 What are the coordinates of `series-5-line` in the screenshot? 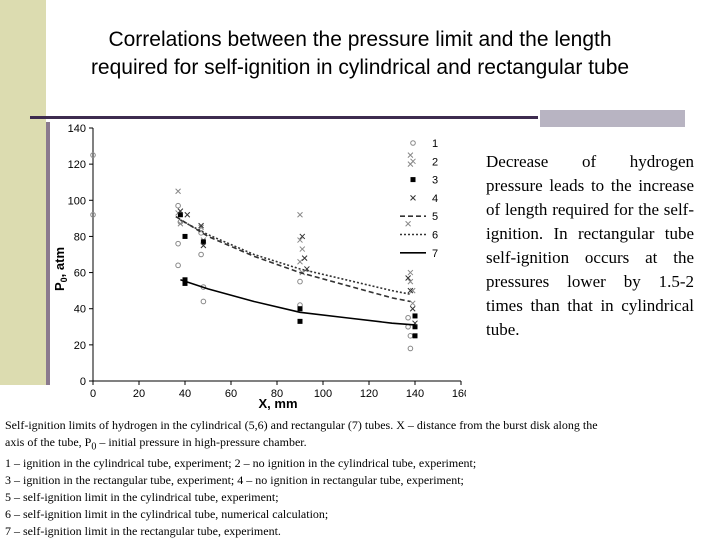 It's located at (293, 259).